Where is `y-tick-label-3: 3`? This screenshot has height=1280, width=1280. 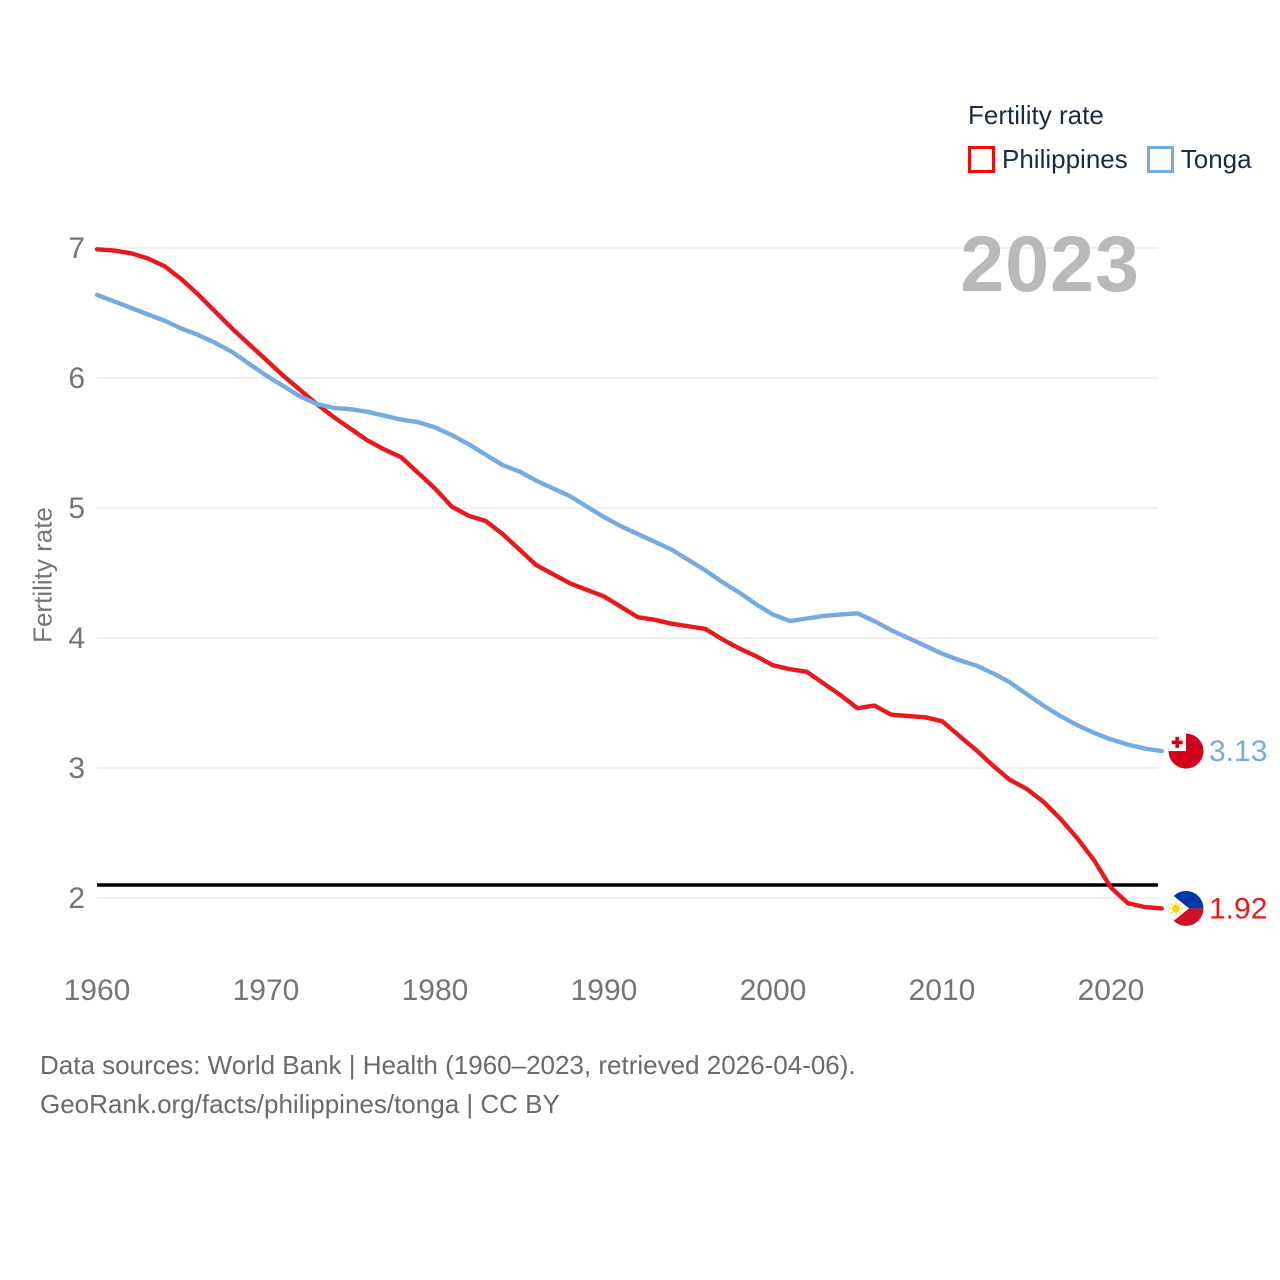 y-tick-label-3: 3 is located at coordinates (76, 768).